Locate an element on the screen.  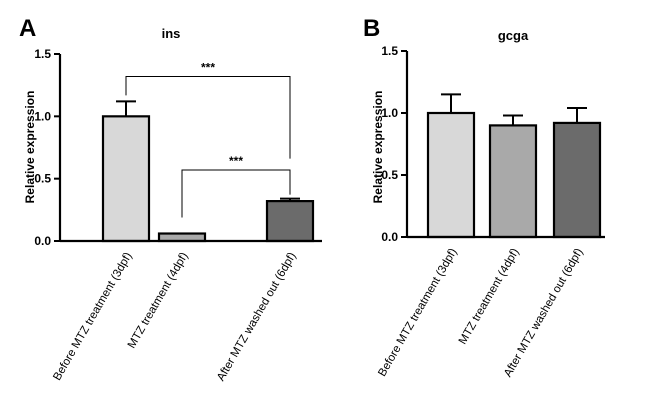
y-axis-label-a: Relative expression is located at coordinates (30, 147).